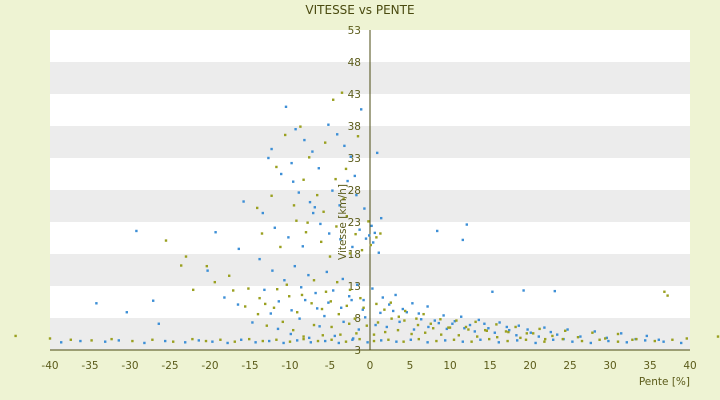  I want to click on y-tick-label: 28, so click(354, 191).